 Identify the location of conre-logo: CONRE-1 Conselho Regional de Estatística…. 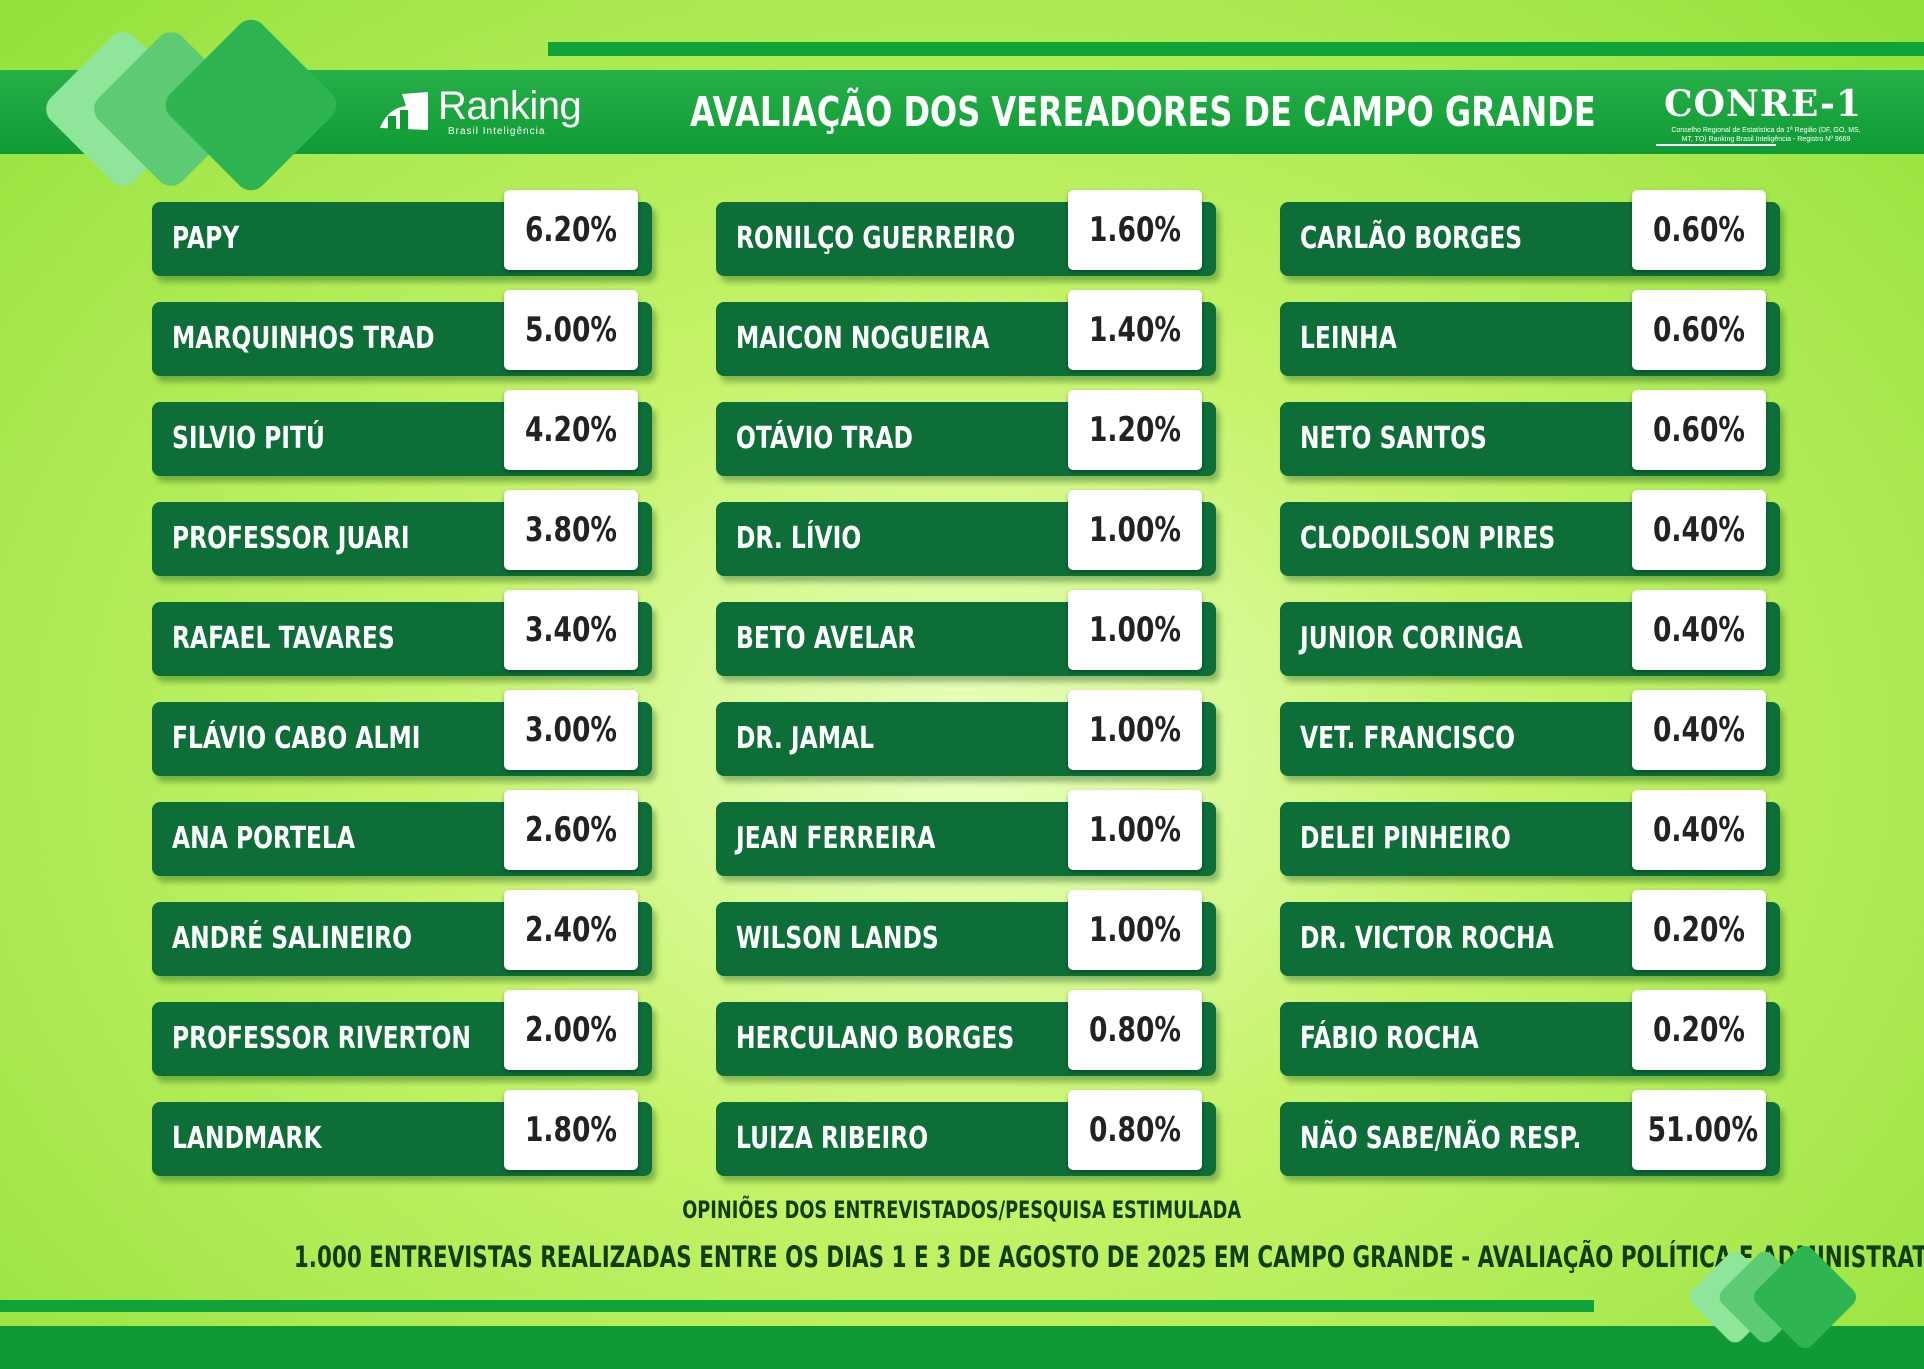
(1761, 115).